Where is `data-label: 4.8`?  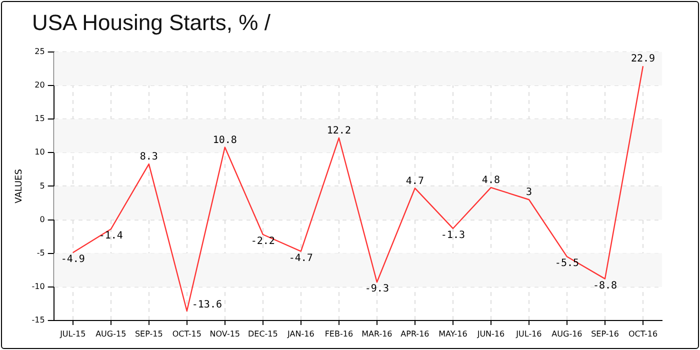 data-label: 4.8 is located at coordinates (491, 180).